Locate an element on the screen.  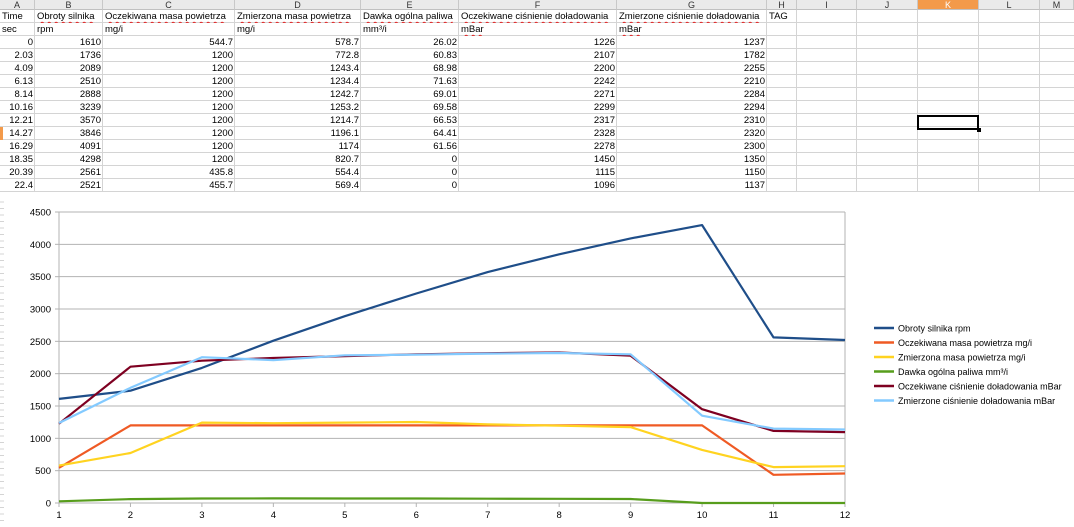
cell-a7: 8.14 is located at coordinates (24, 94).